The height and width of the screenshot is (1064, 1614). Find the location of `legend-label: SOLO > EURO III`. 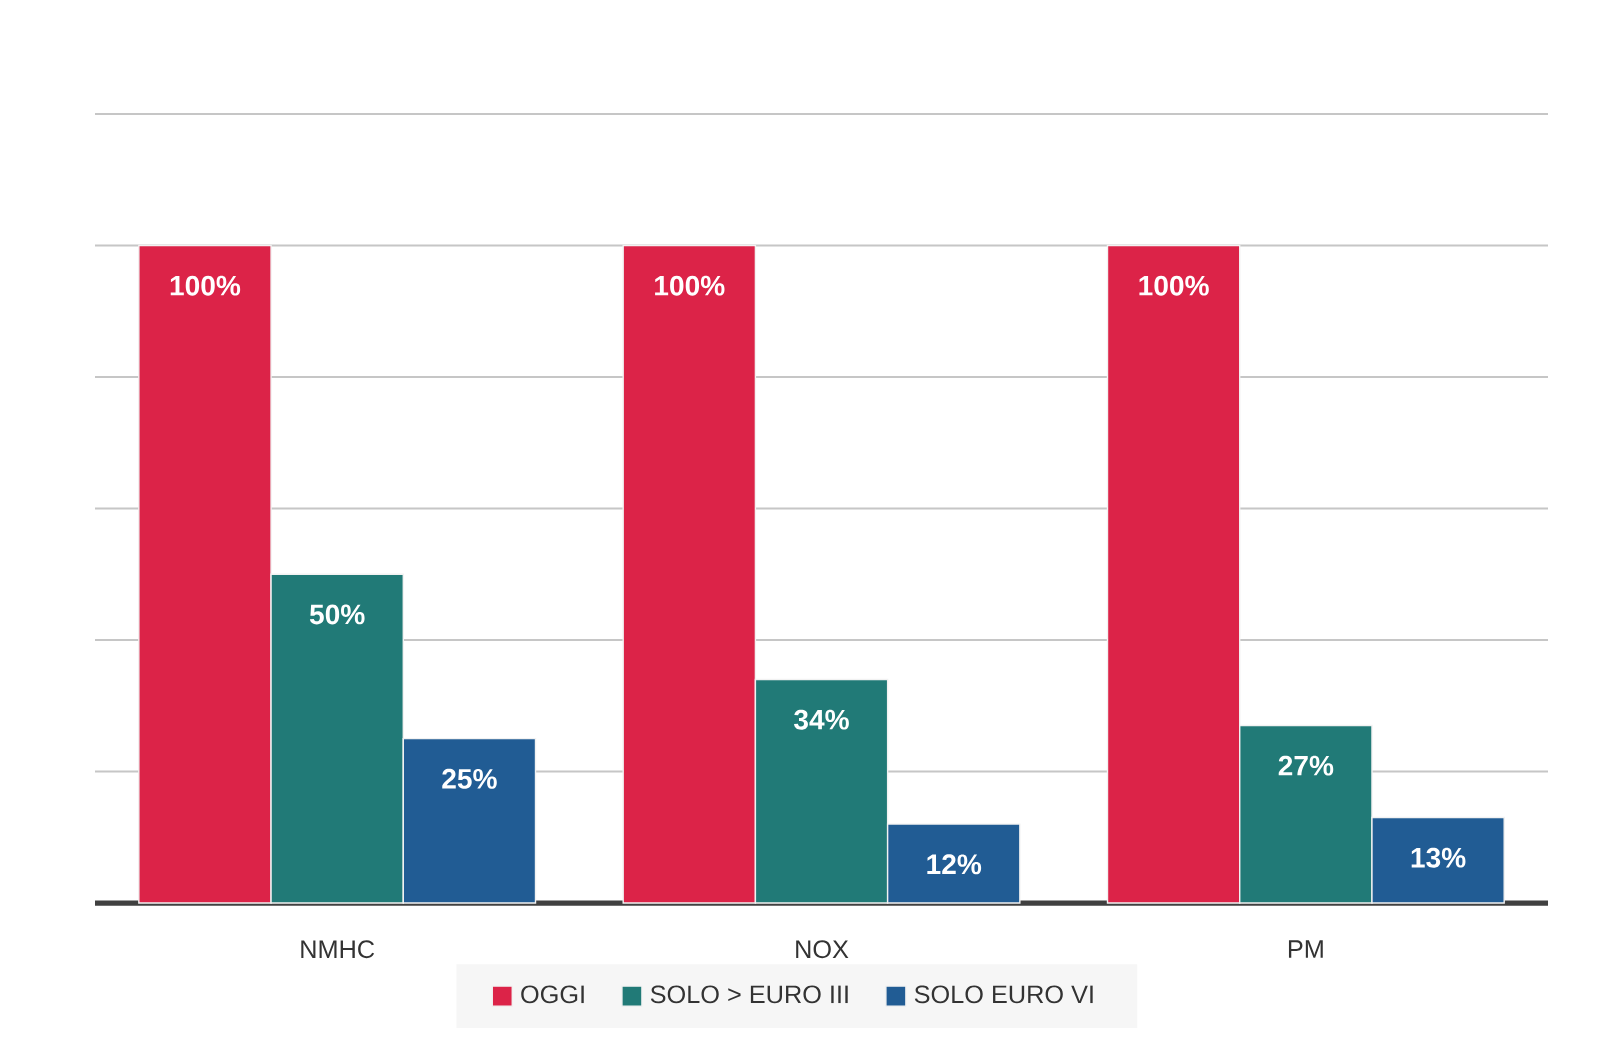

legend-label: SOLO > EURO III is located at coordinates (749, 994).